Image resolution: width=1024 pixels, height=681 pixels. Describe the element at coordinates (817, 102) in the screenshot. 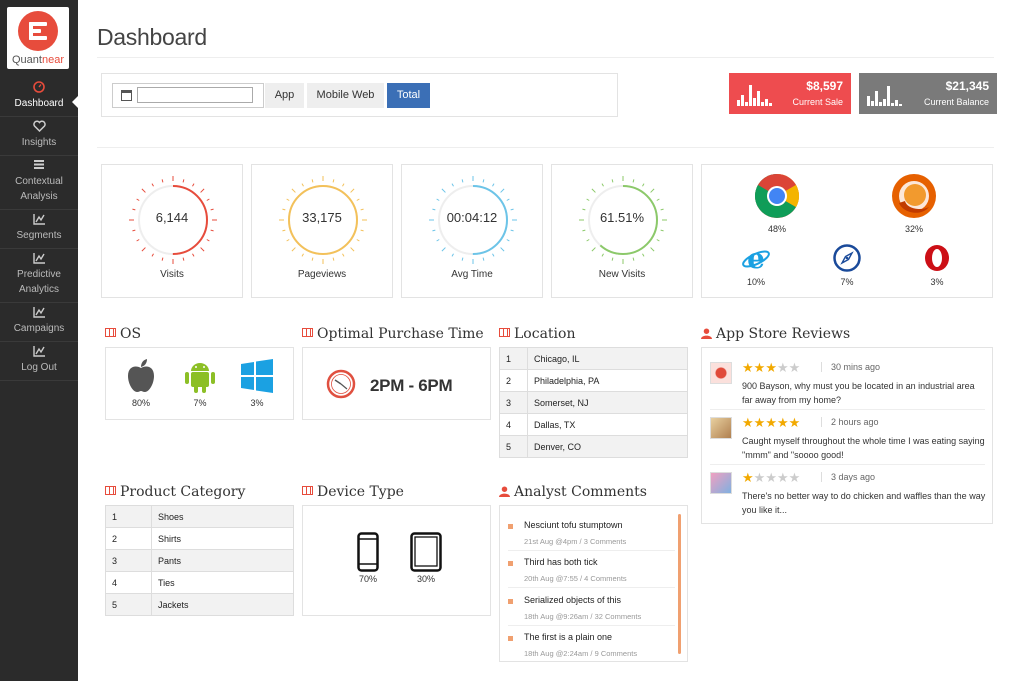

I see `current-sale-label: Current Sale` at that location.